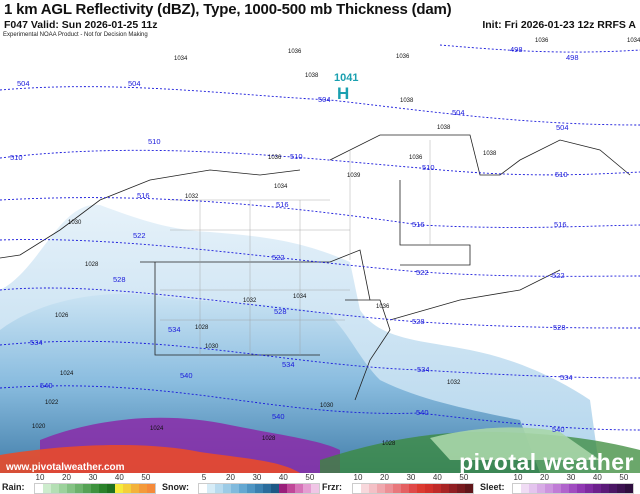 This screenshot has height=494, width=640. Describe the element at coordinates (454, 383) in the screenshot. I see `isobar-label: 1032` at that location.